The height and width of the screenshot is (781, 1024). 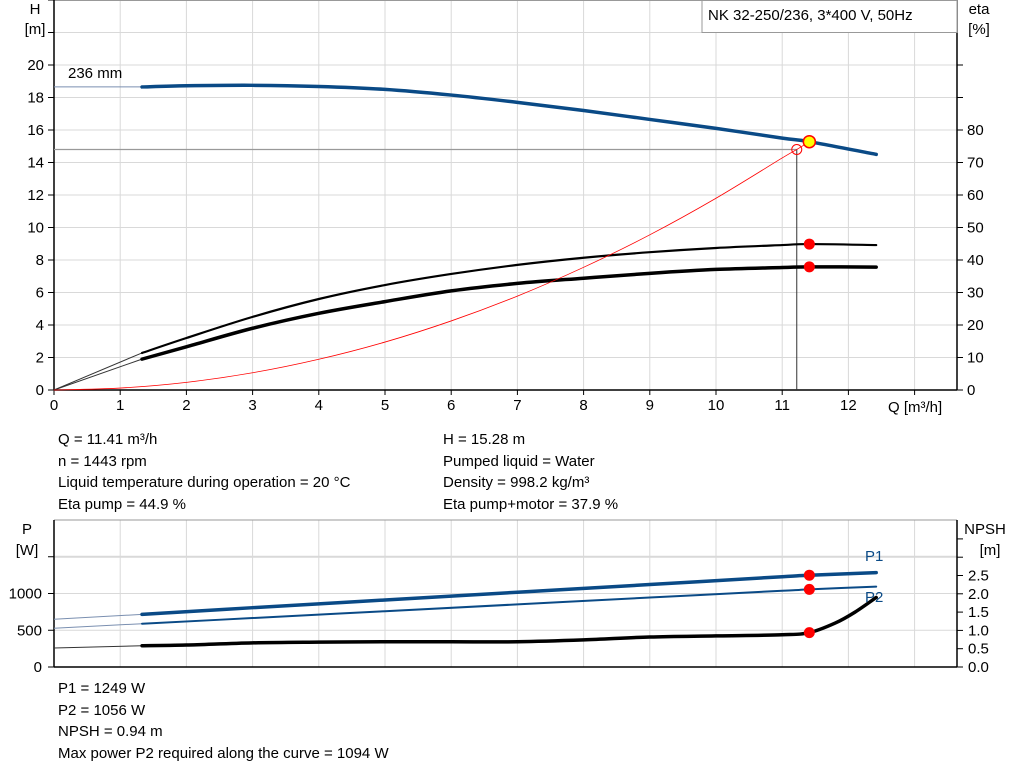 What do you see at coordinates (40, 358) in the screenshot?
I see `h-tick-label: 2` at bounding box center [40, 358].